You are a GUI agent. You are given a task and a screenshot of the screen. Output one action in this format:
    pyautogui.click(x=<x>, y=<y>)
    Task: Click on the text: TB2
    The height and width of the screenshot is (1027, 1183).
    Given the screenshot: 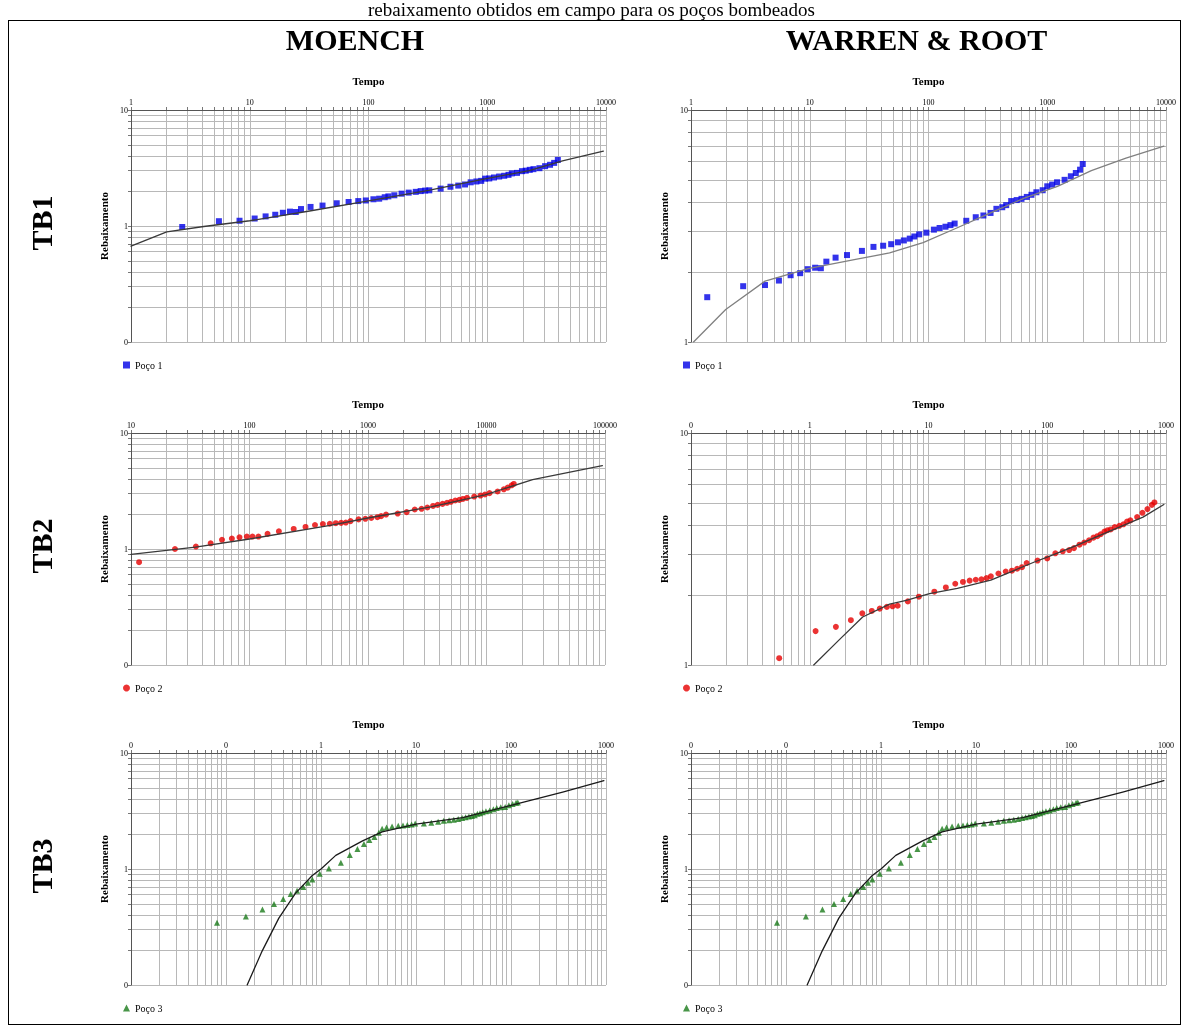 What is the action you would take?
    pyautogui.click(x=41, y=545)
    